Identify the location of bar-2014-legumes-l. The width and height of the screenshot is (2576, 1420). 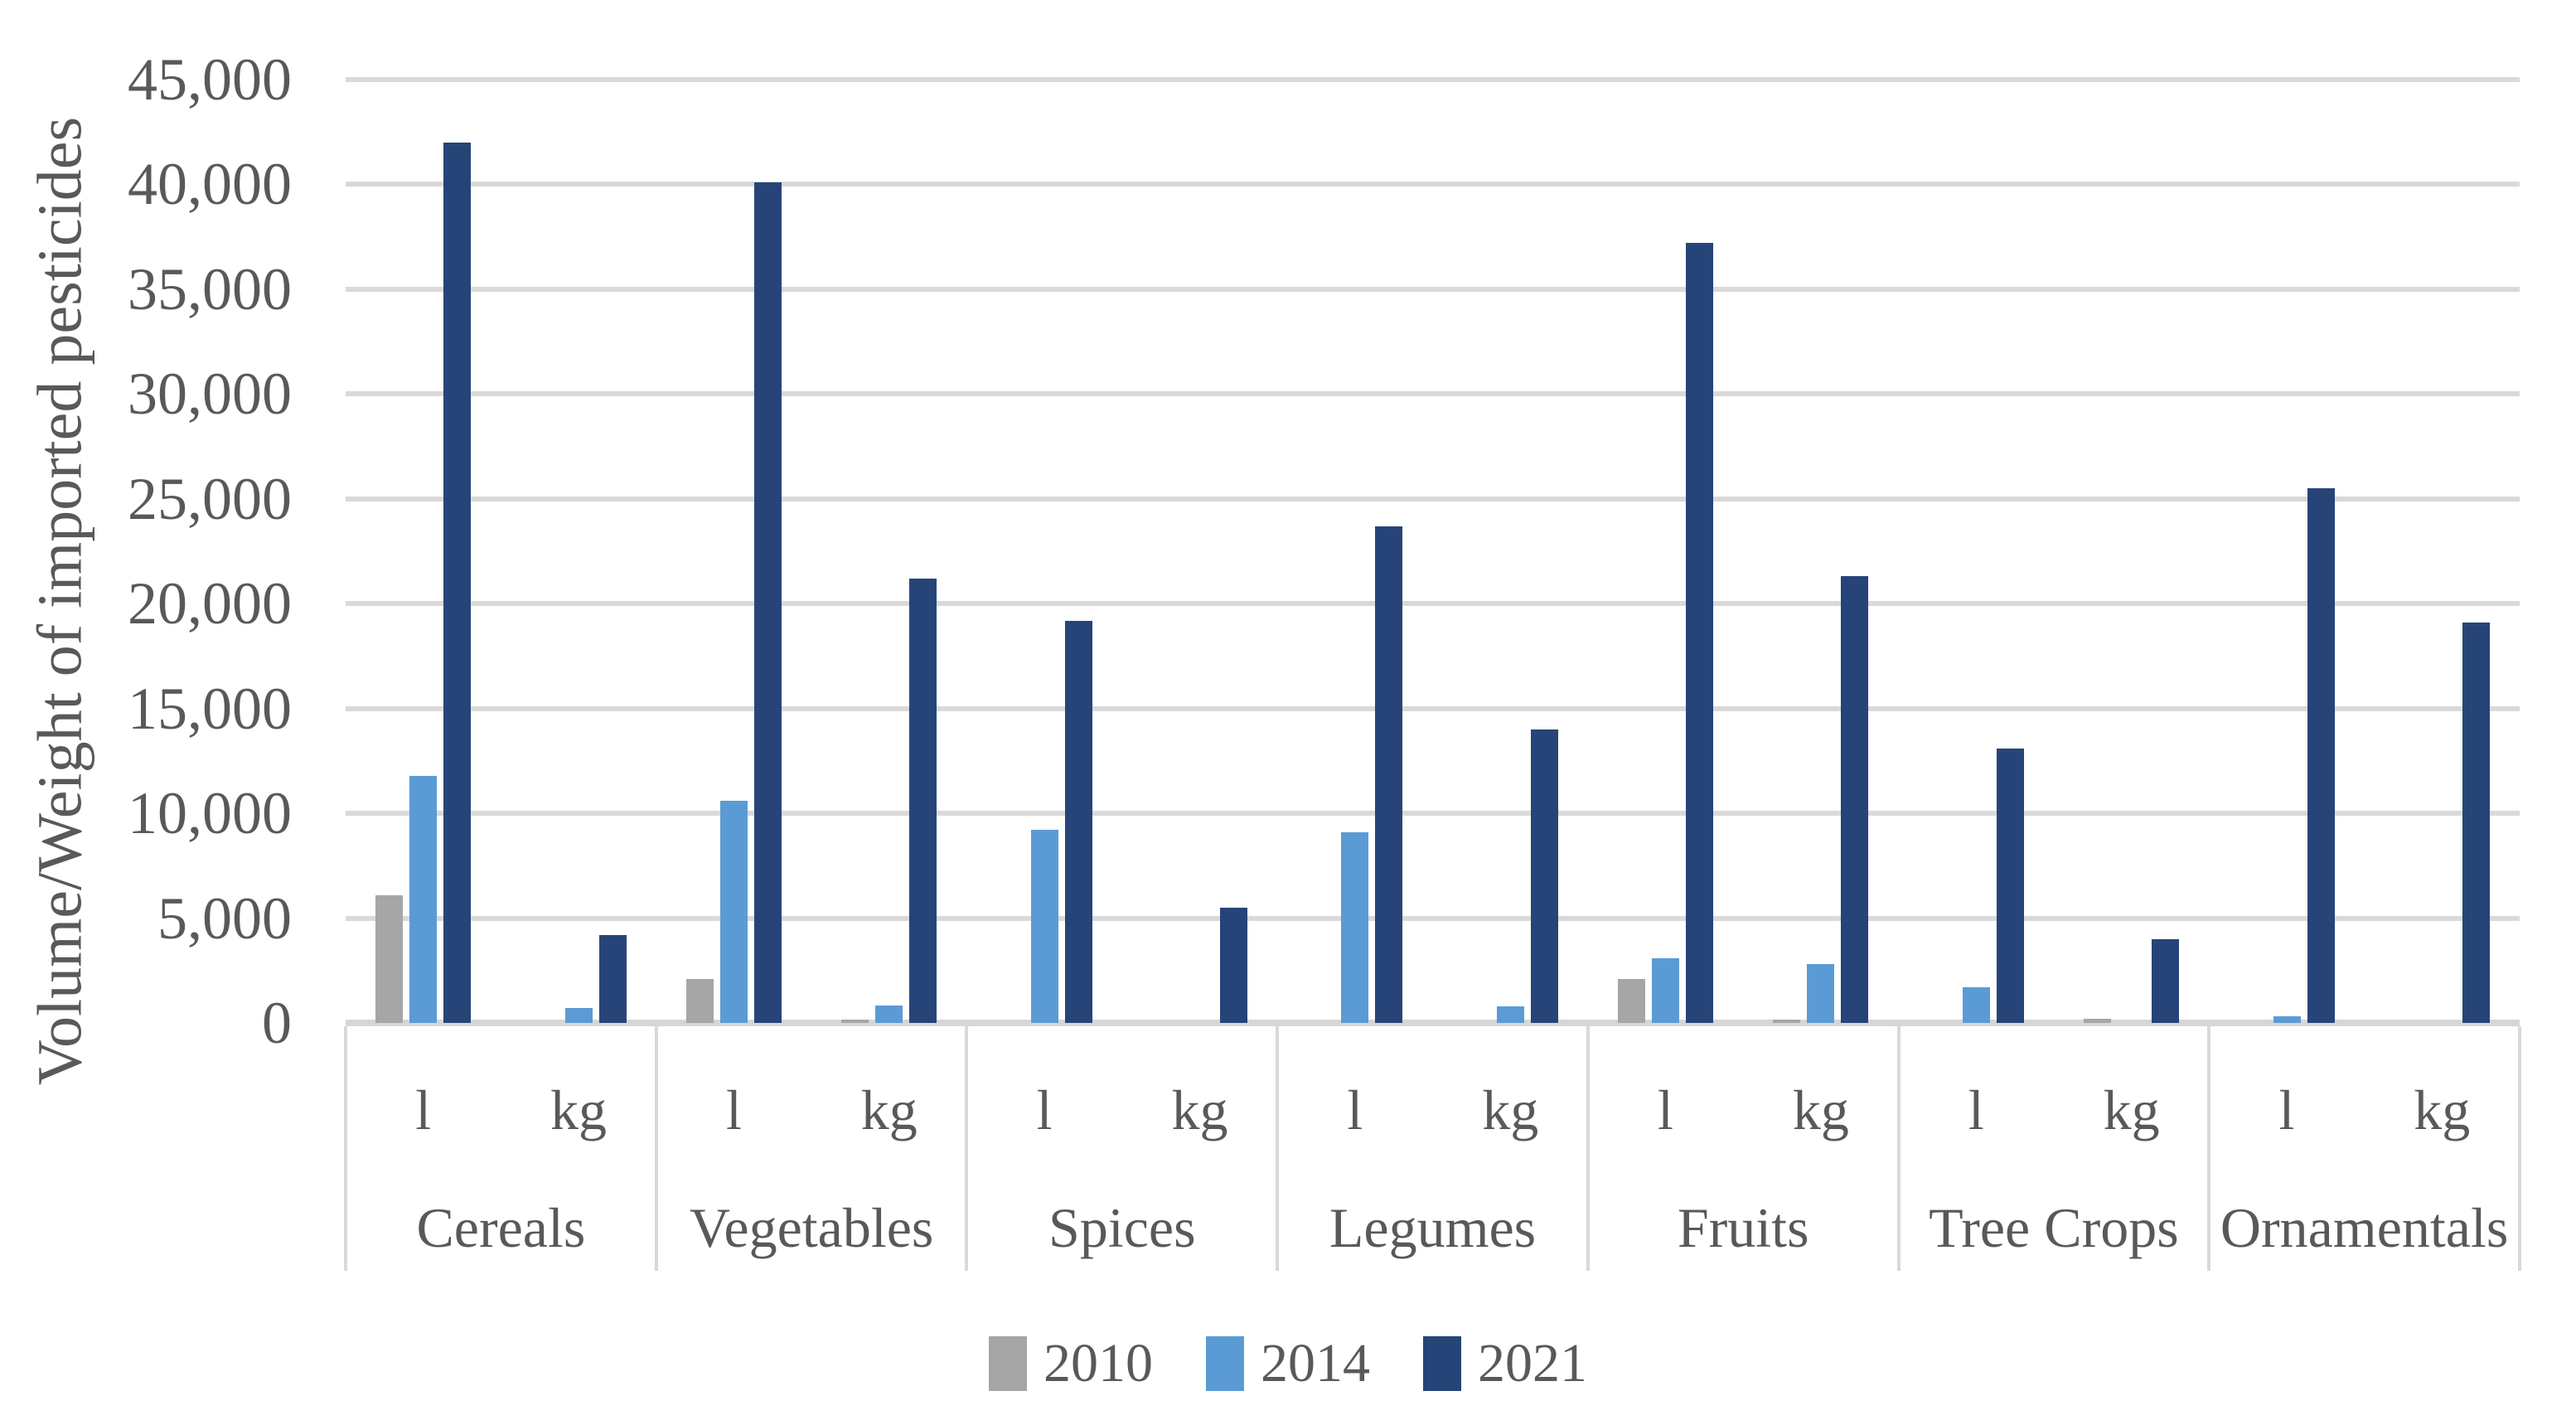
(1355, 927).